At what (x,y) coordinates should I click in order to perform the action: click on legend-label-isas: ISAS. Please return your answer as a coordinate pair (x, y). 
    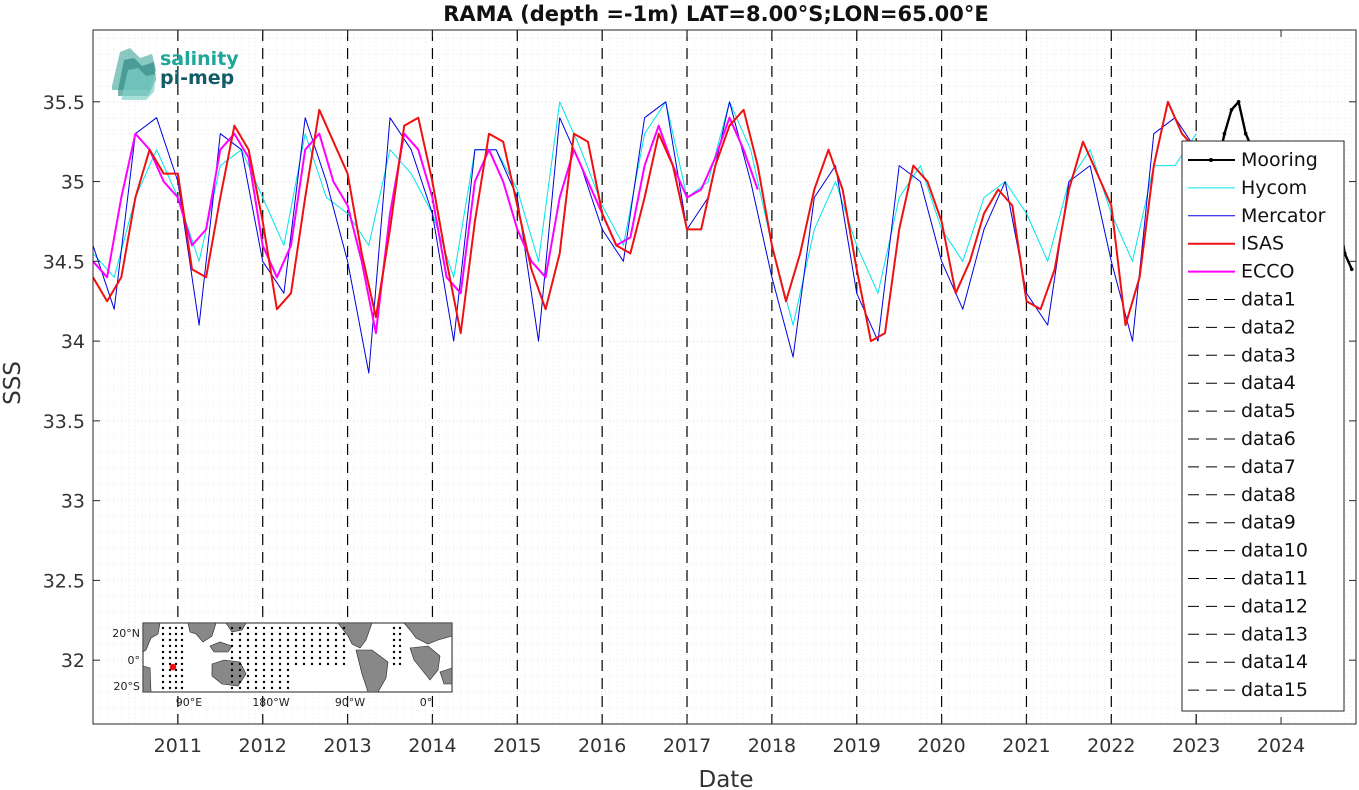
    Looking at the image, I should click on (1262, 244).